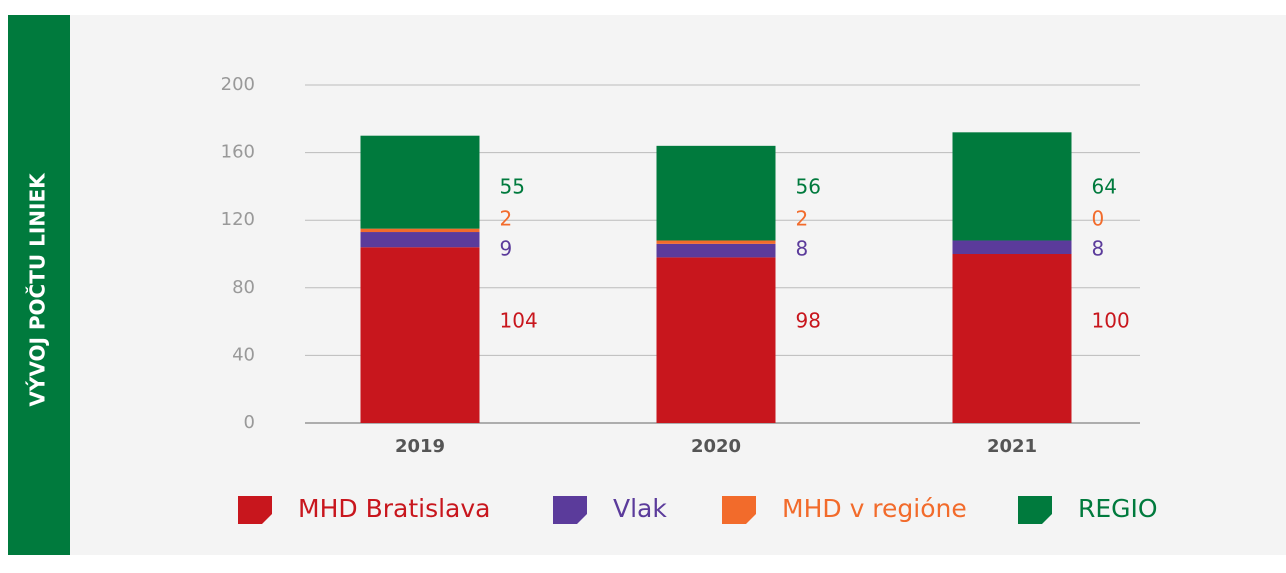 This screenshot has width=1286, height=573. What do you see at coordinates (238, 152) in the screenshot?
I see `y-tick-label: 160` at bounding box center [238, 152].